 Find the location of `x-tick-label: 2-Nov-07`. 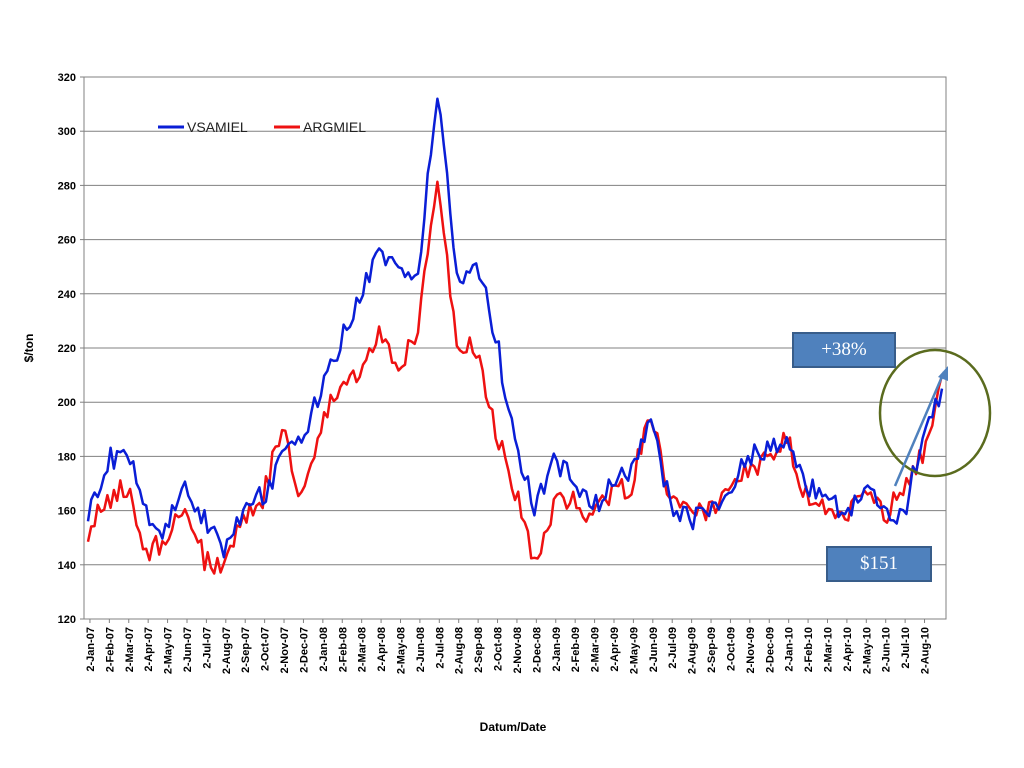

x-tick-label: 2-Nov-07 is located at coordinates (285, 650).